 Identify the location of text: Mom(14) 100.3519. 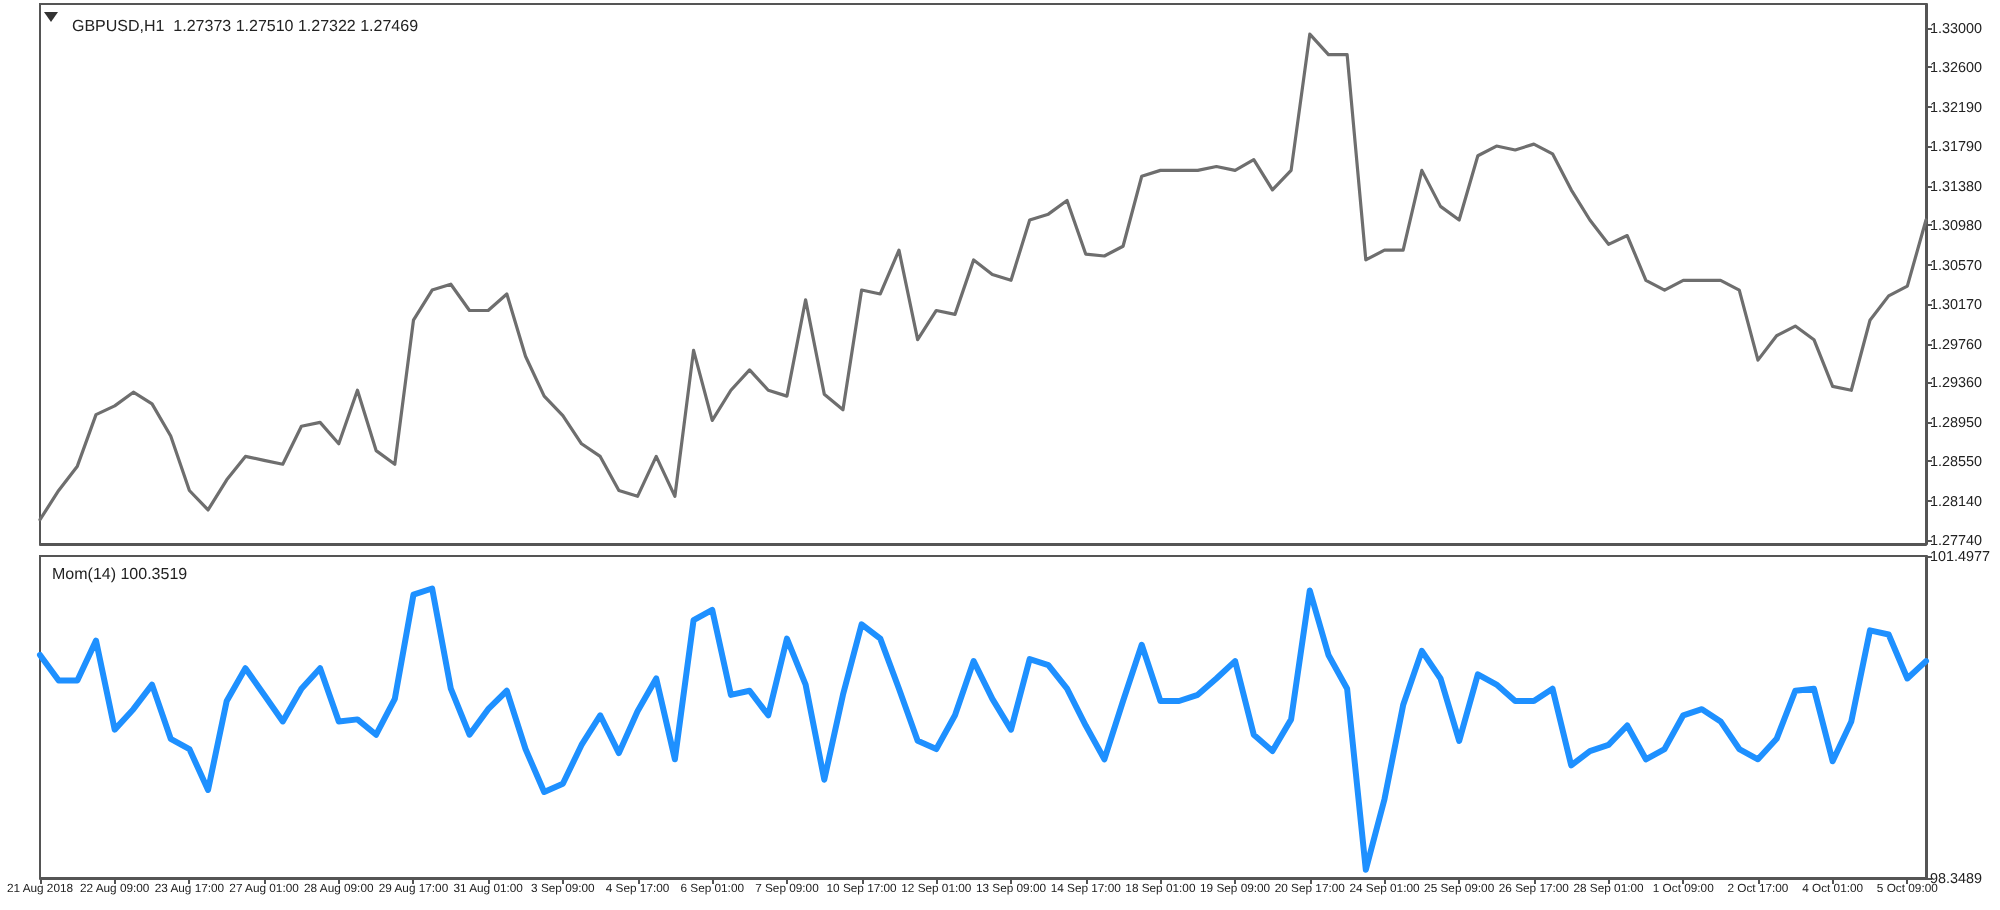
(120, 574).